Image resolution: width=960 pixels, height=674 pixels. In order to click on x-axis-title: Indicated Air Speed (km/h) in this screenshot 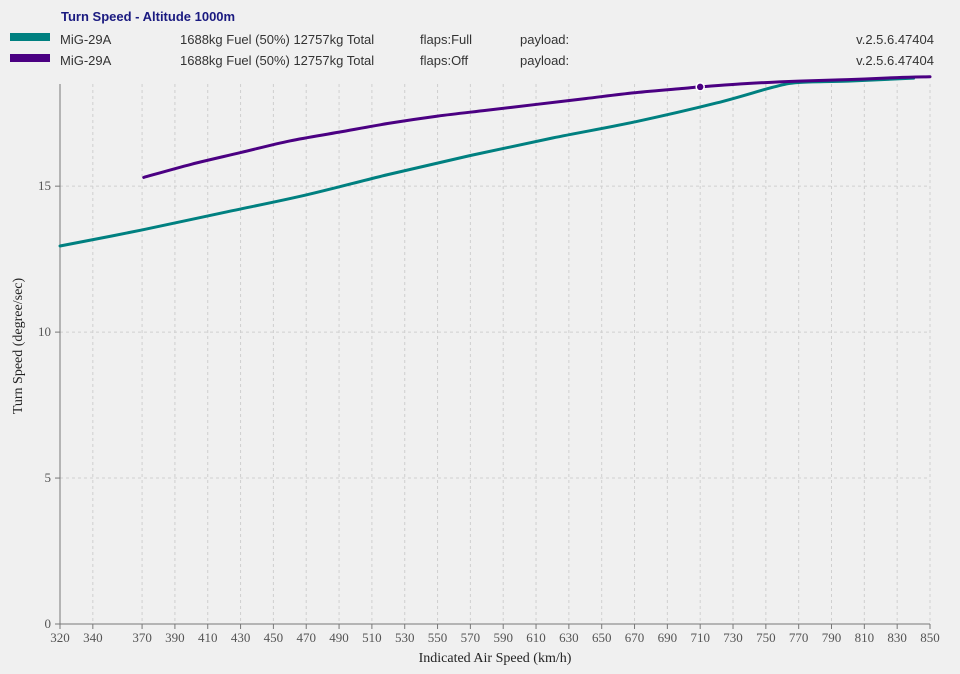, I will do `click(495, 658)`.